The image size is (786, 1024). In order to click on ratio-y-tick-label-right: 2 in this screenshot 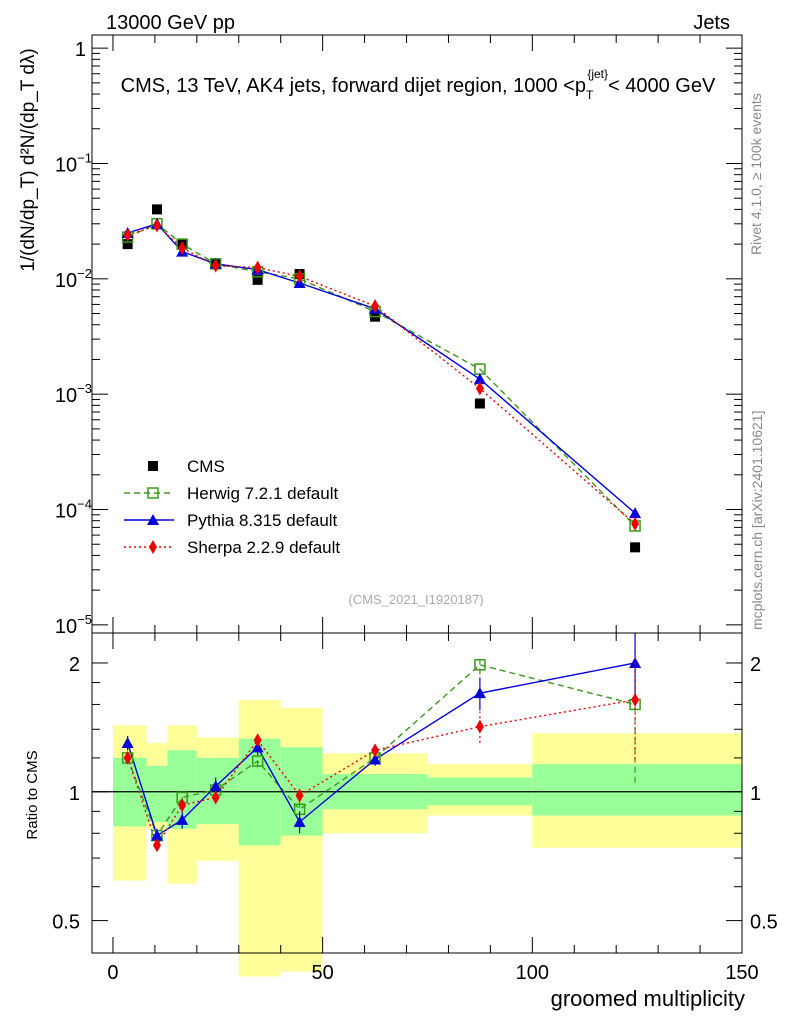, I will do `click(755, 665)`.